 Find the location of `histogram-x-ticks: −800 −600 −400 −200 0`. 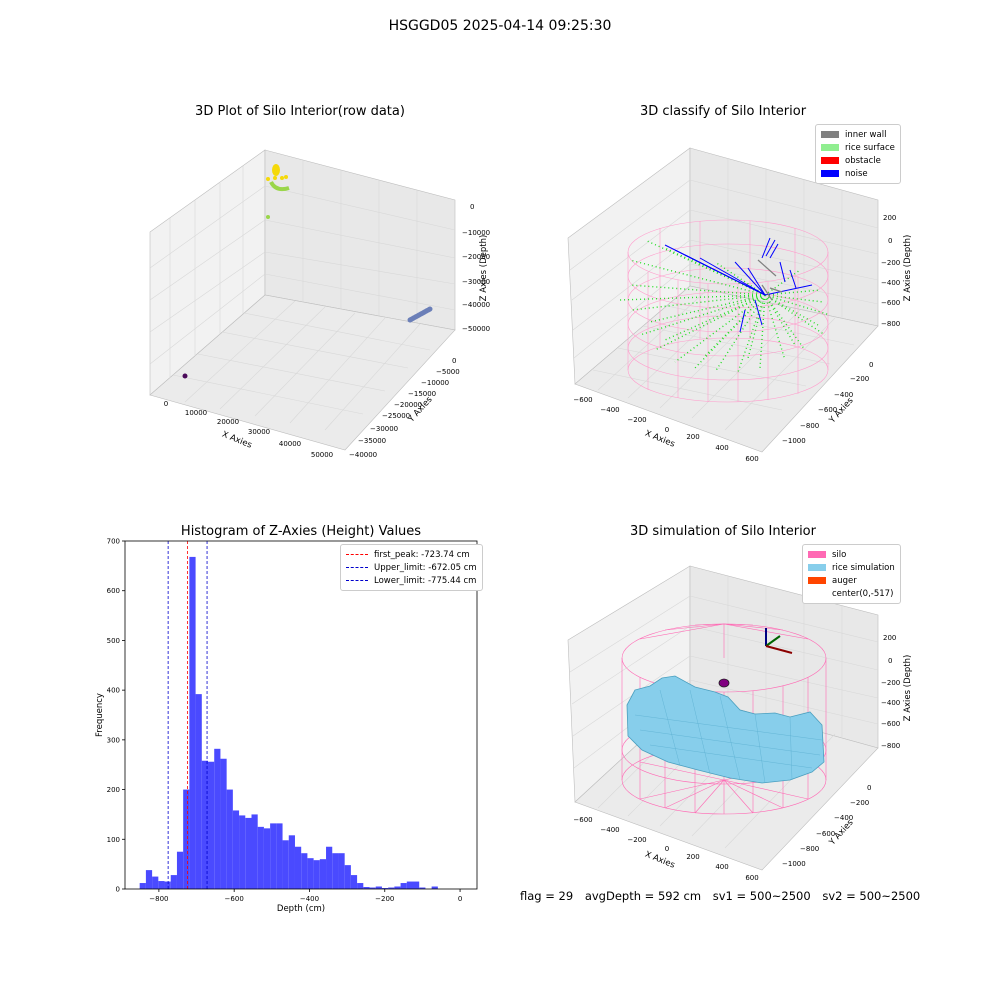

histogram-x-ticks: −800 −600 −400 −200 0 is located at coordinates (305, 896).